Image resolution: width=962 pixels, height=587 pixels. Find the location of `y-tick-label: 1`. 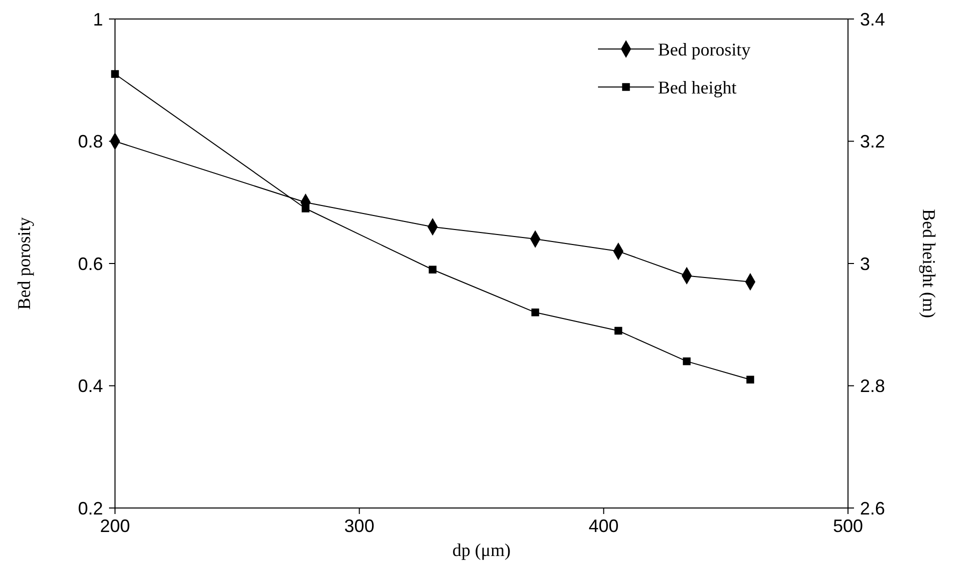

y-tick-label: 1 is located at coordinates (97, 19).